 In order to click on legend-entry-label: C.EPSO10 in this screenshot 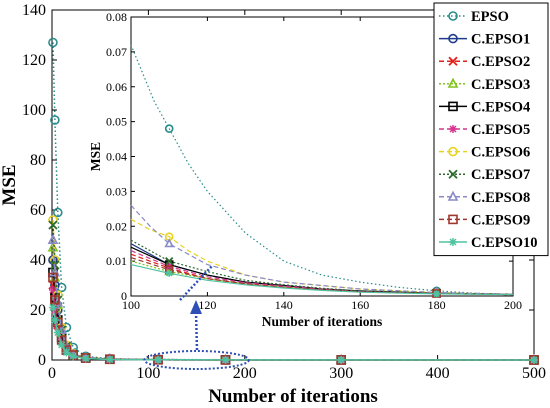, I will do `click(504, 243)`.